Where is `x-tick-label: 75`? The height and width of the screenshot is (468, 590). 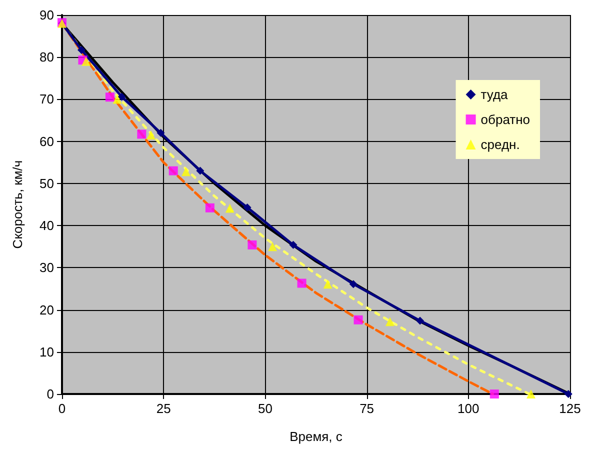 x-tick-label: 75 is located at coordinates (367, 408).